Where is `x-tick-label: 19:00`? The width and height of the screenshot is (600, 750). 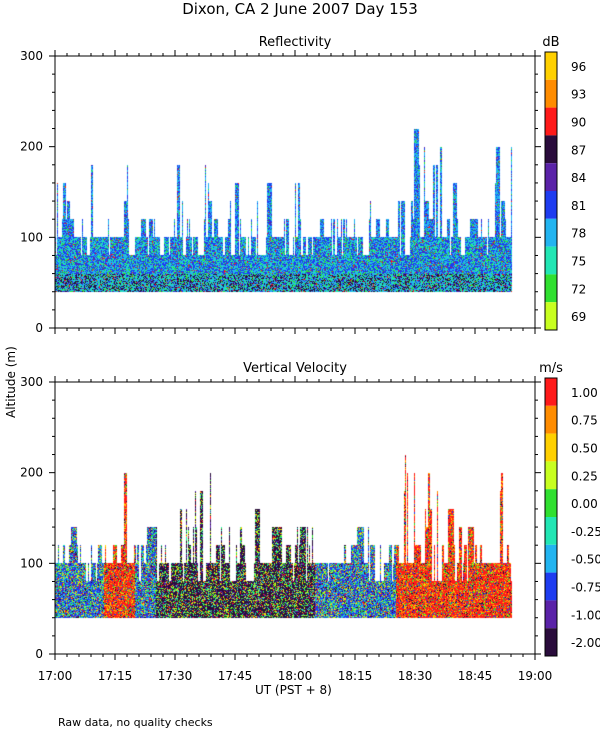 x-tick-label: 19:00 is located at coordinates (535, 676).